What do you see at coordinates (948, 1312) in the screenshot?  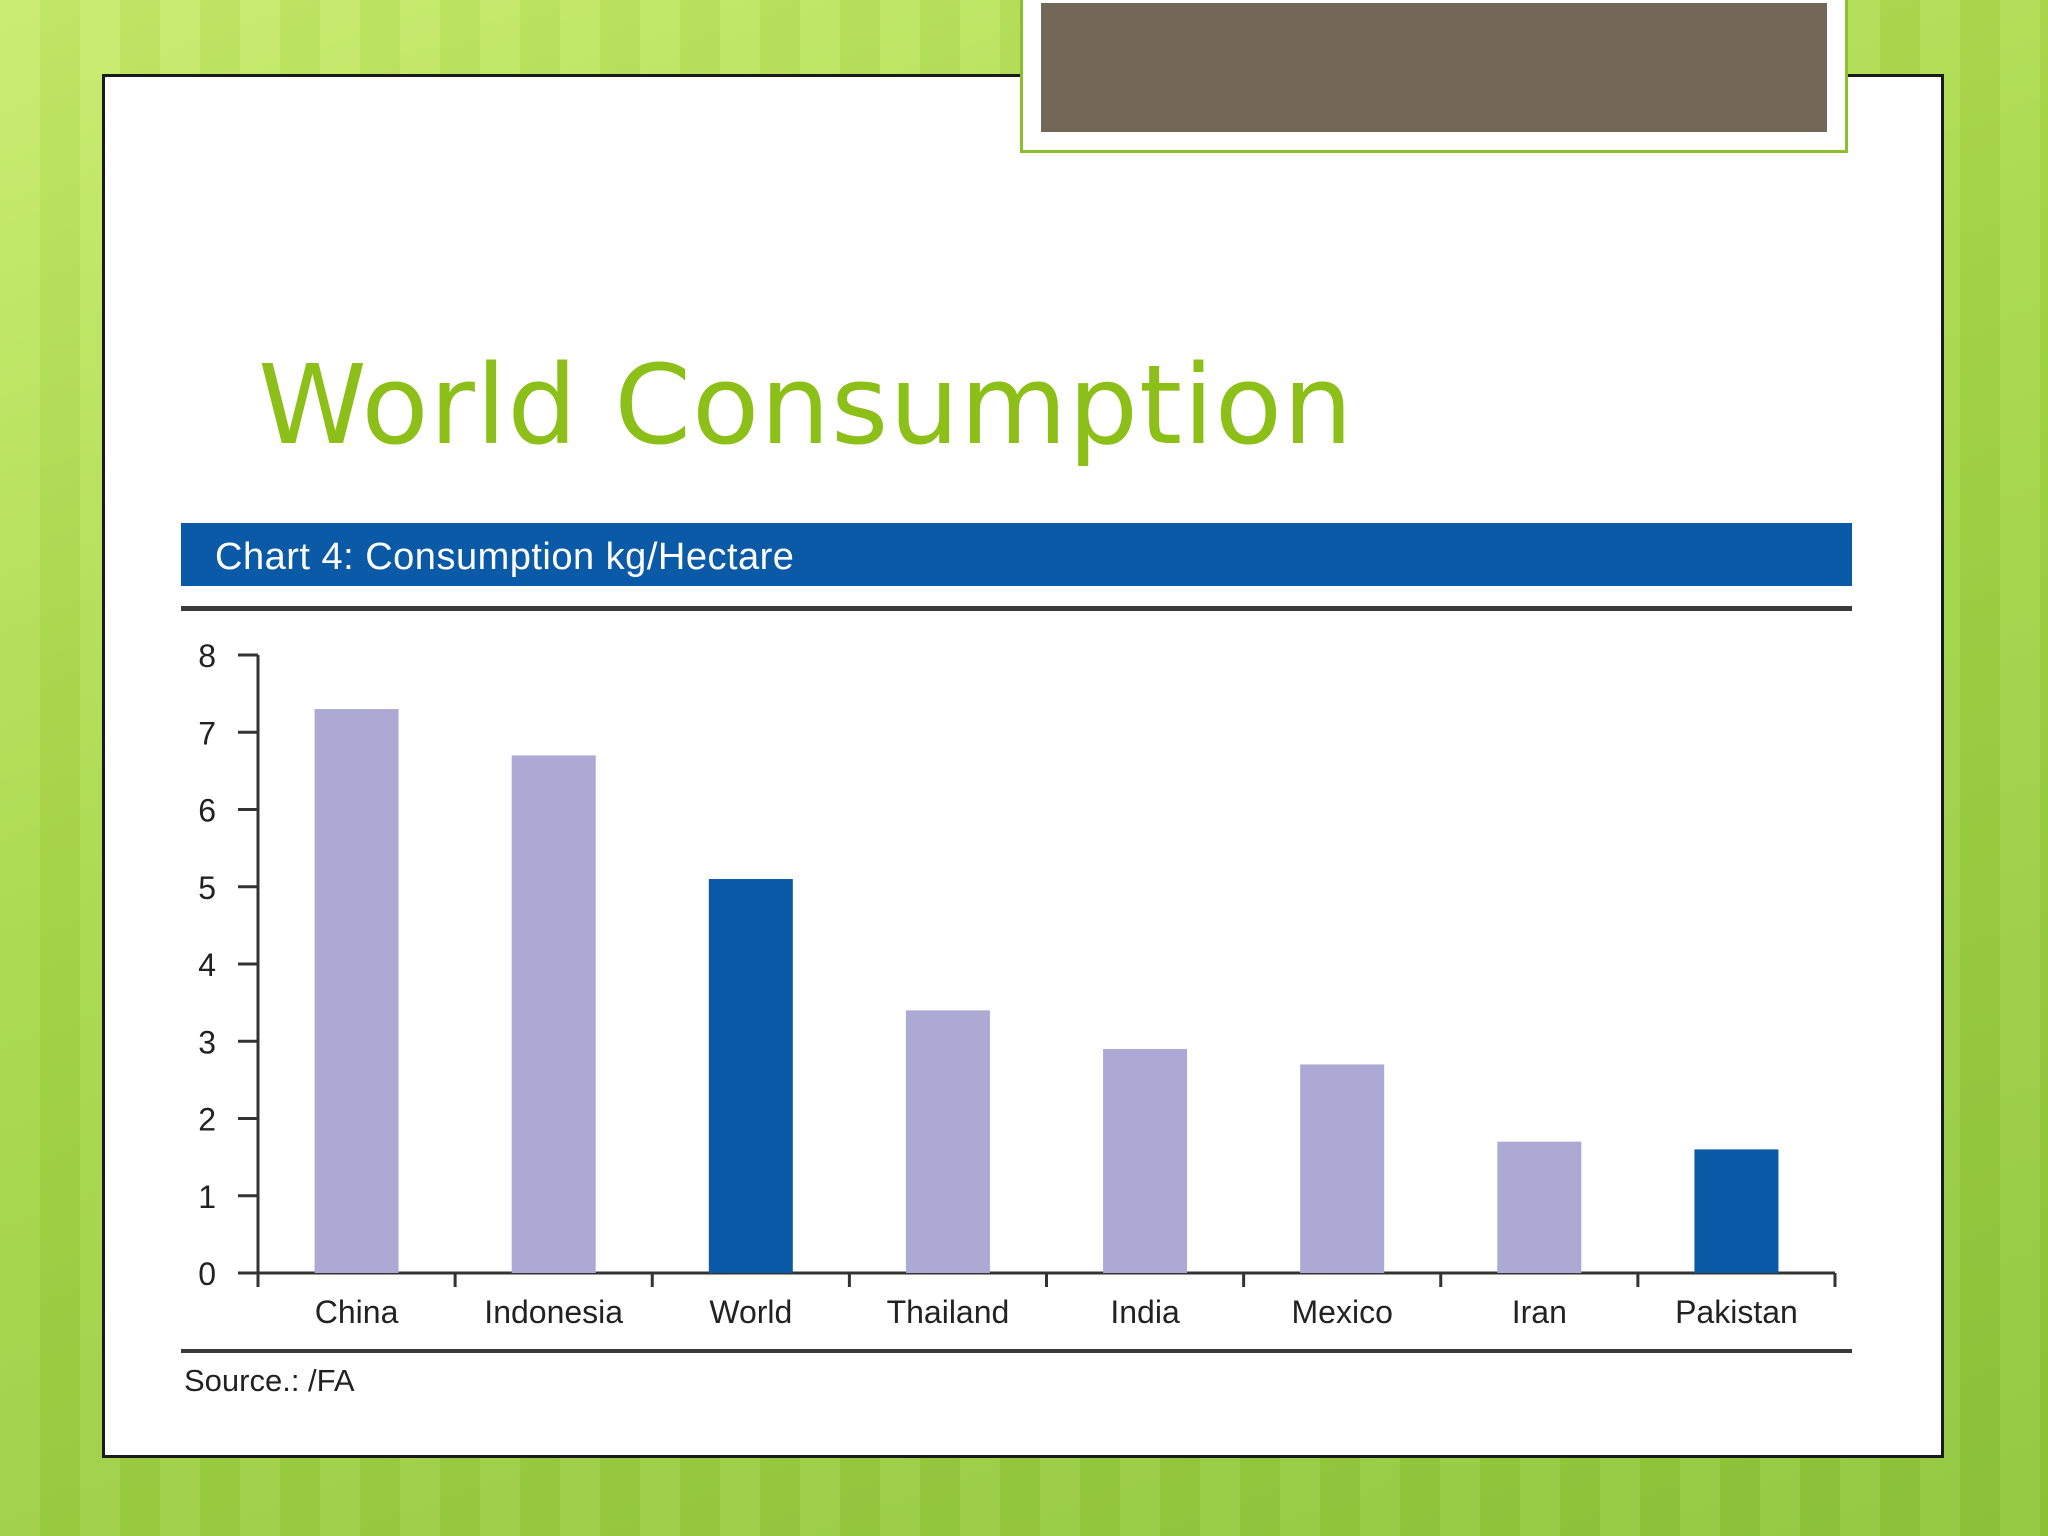 I see `x-tick-label: Thailand` at bounding box center [948, 1312].